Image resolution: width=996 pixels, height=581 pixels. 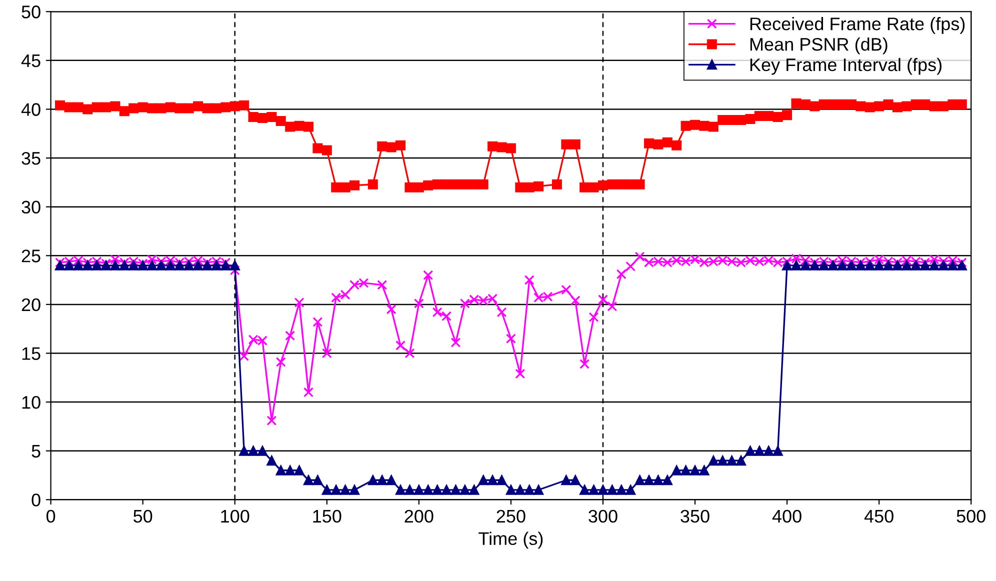 I want to click on y-tick-label: 50, so click(x=31, y=12).